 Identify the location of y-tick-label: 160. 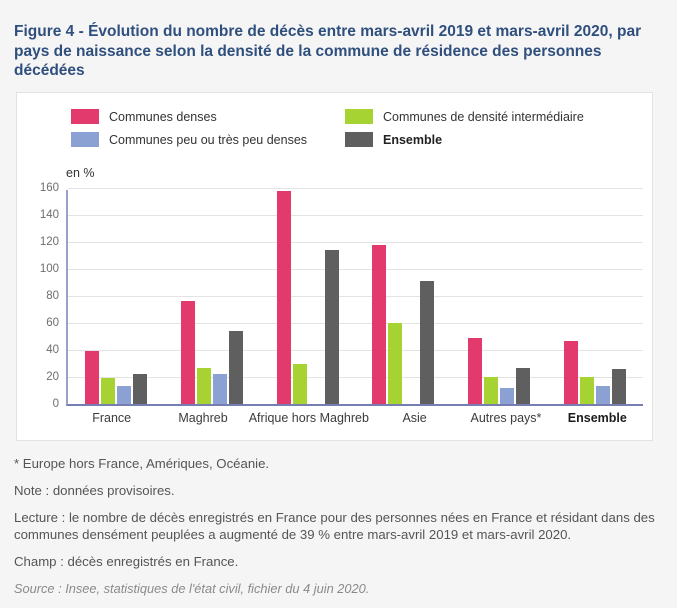
(49, 188).